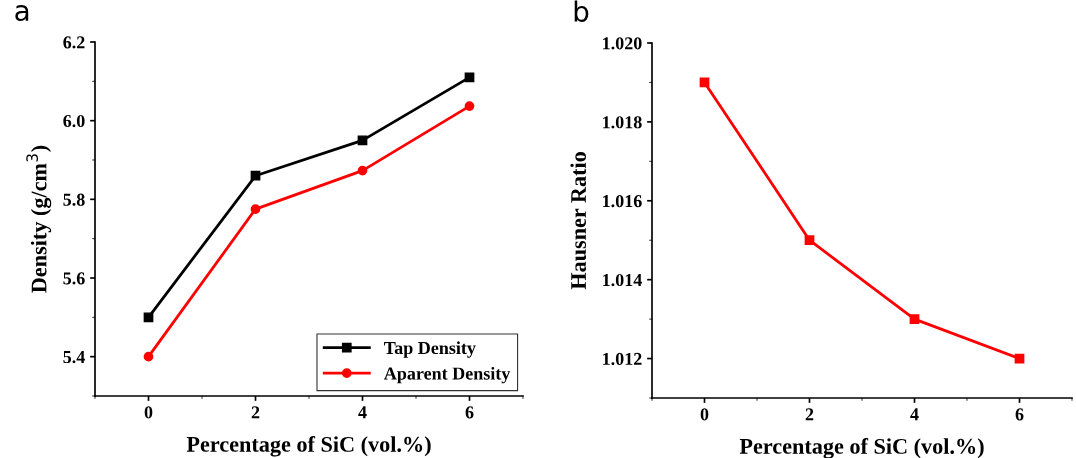 Image resolution: width=1076 pixels, height=458 pixels. What do you see at coordinates (74, 199) in the screenshot?
I see `y-tick-label: 5.8` at bounding box center [74, 199].